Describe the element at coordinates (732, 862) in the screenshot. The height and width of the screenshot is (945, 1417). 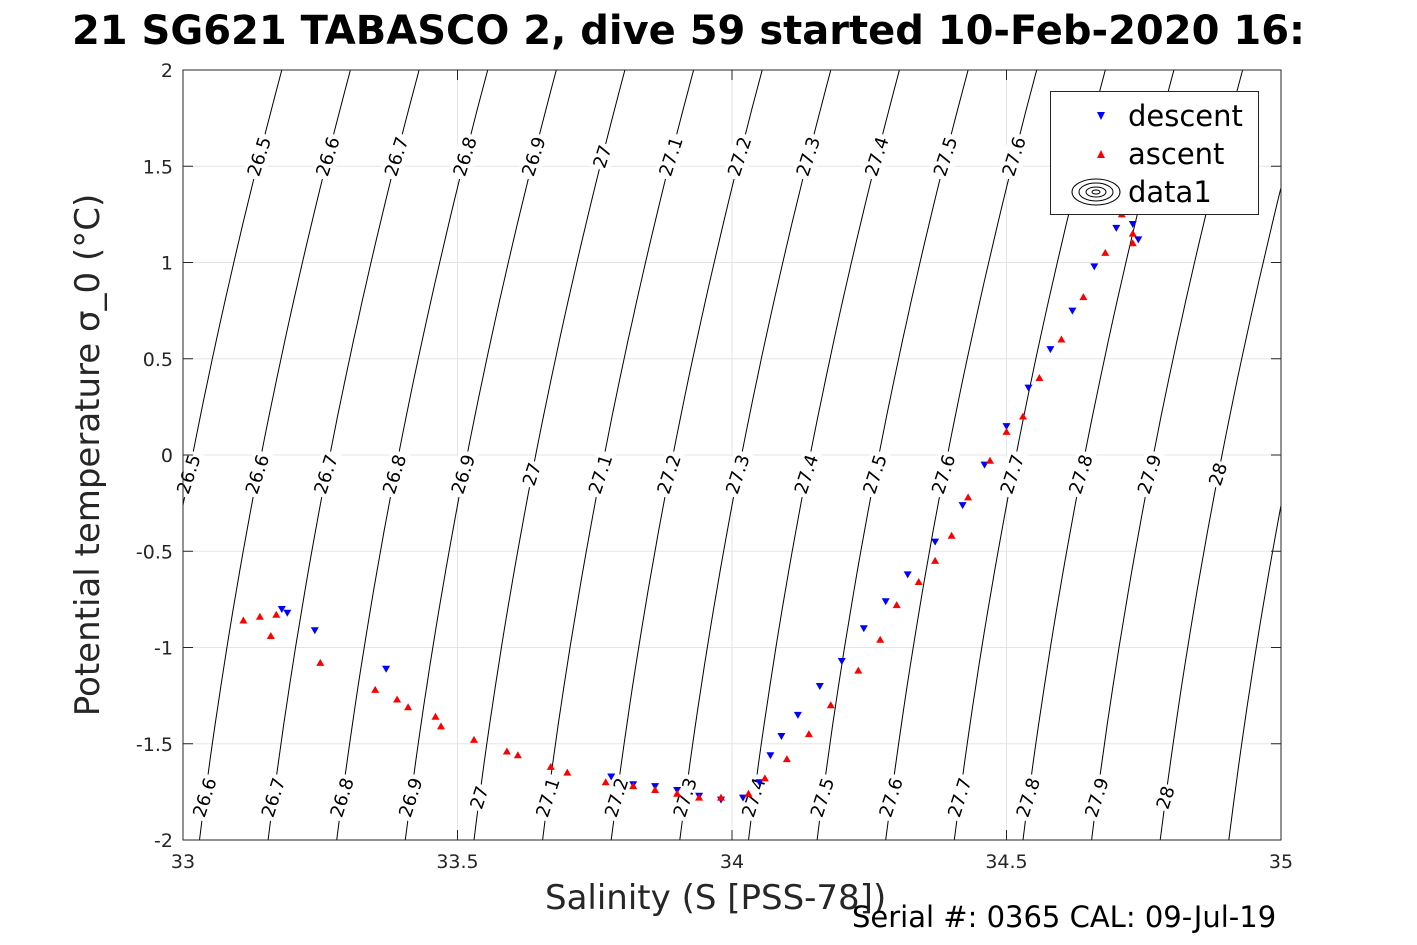
I see `x-tick-label: 34` at that location.